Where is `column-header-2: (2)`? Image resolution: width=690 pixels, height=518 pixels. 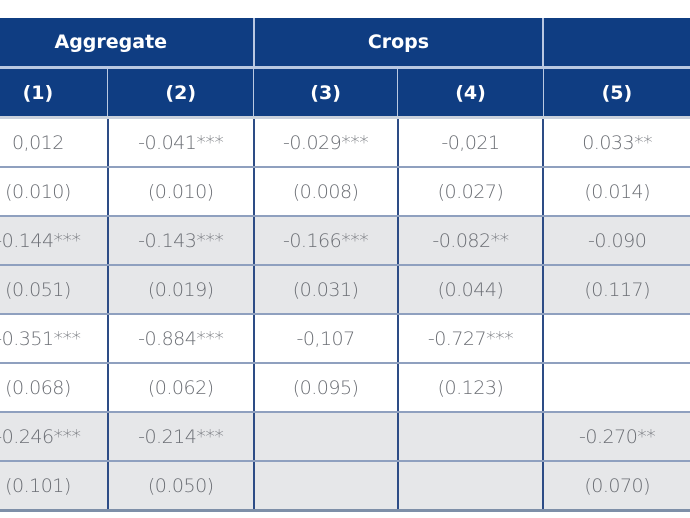 column-header-2: (2) is located at coordinates (180, 93).